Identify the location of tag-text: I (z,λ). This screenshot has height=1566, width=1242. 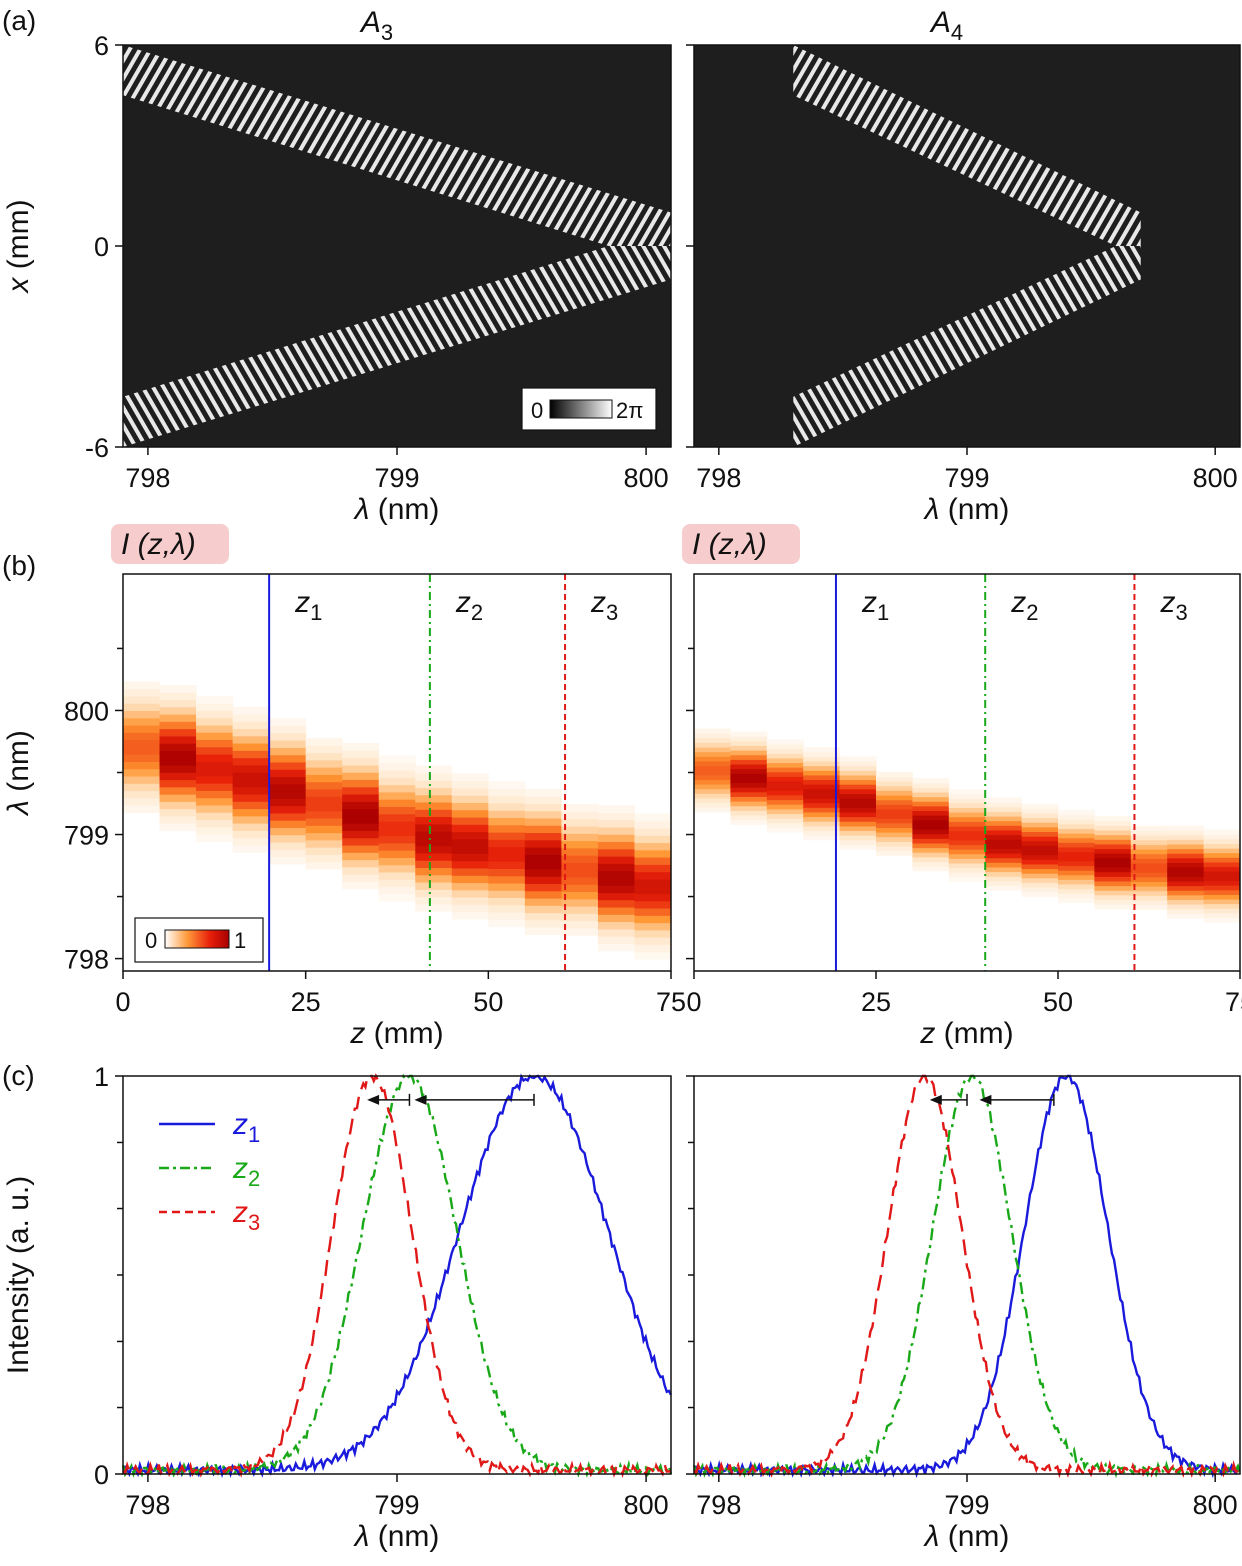
(729, 544).